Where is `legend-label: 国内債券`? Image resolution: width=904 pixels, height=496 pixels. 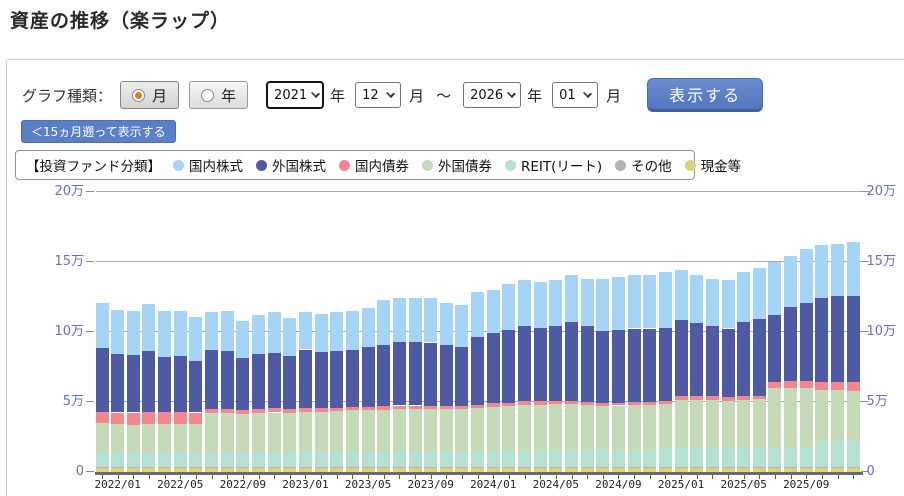 legend-label: 国内債券 is located at coordinates (382, 167).